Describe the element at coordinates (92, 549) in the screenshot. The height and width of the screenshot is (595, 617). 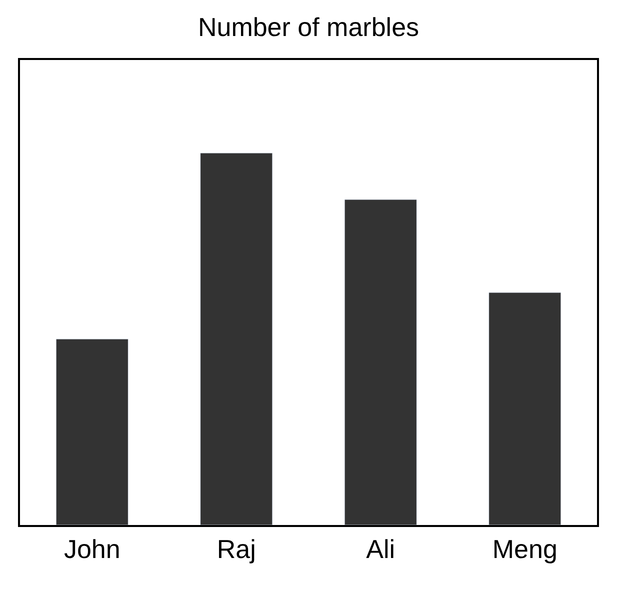
I see `x-tick-label: John` at that location.